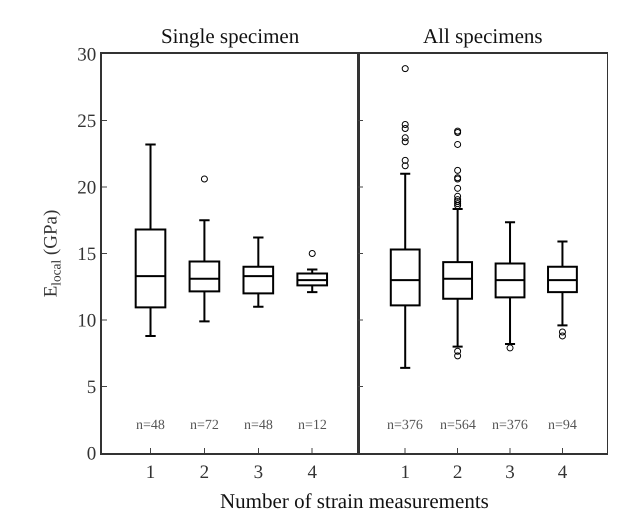  I want to click on y-tick-label: 10, so click(86, 321).